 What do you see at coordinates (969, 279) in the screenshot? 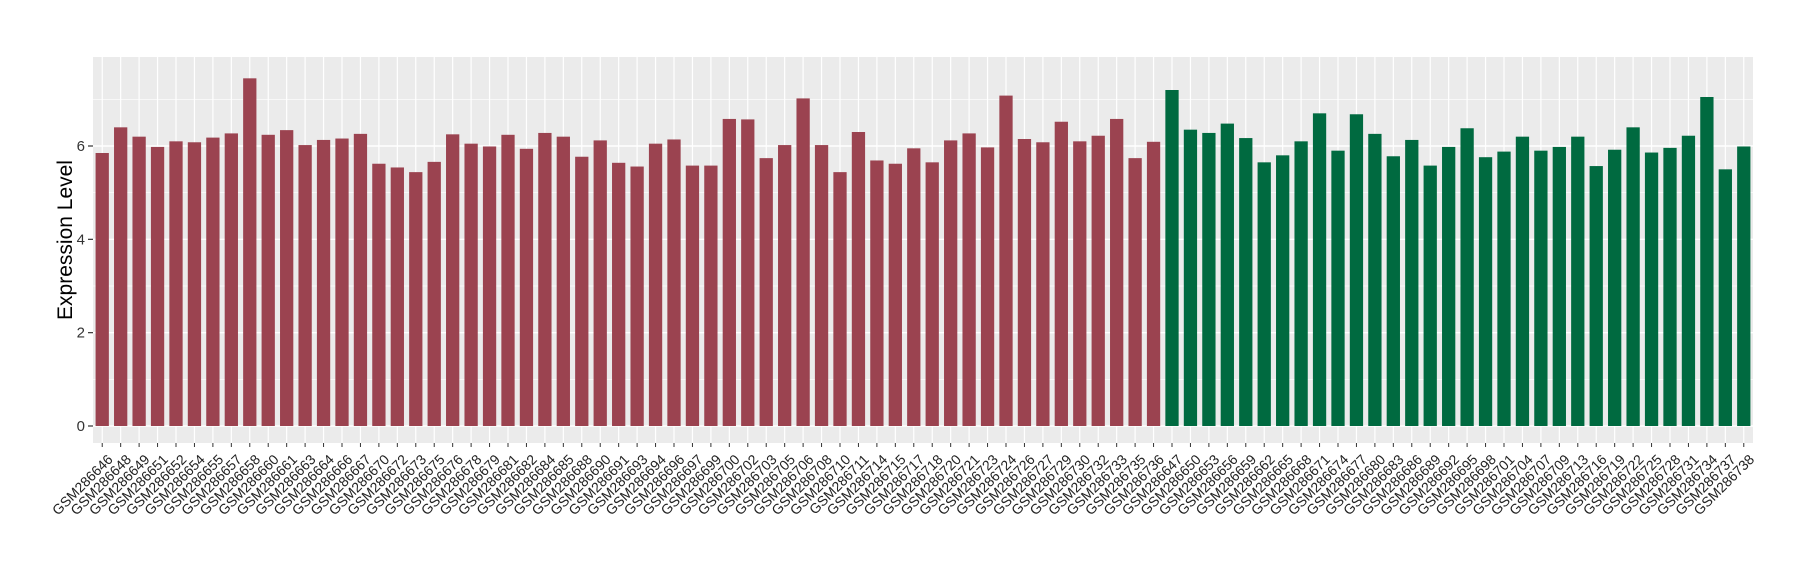
I see `bar-GSM286721` at bounding box center [969, 279].